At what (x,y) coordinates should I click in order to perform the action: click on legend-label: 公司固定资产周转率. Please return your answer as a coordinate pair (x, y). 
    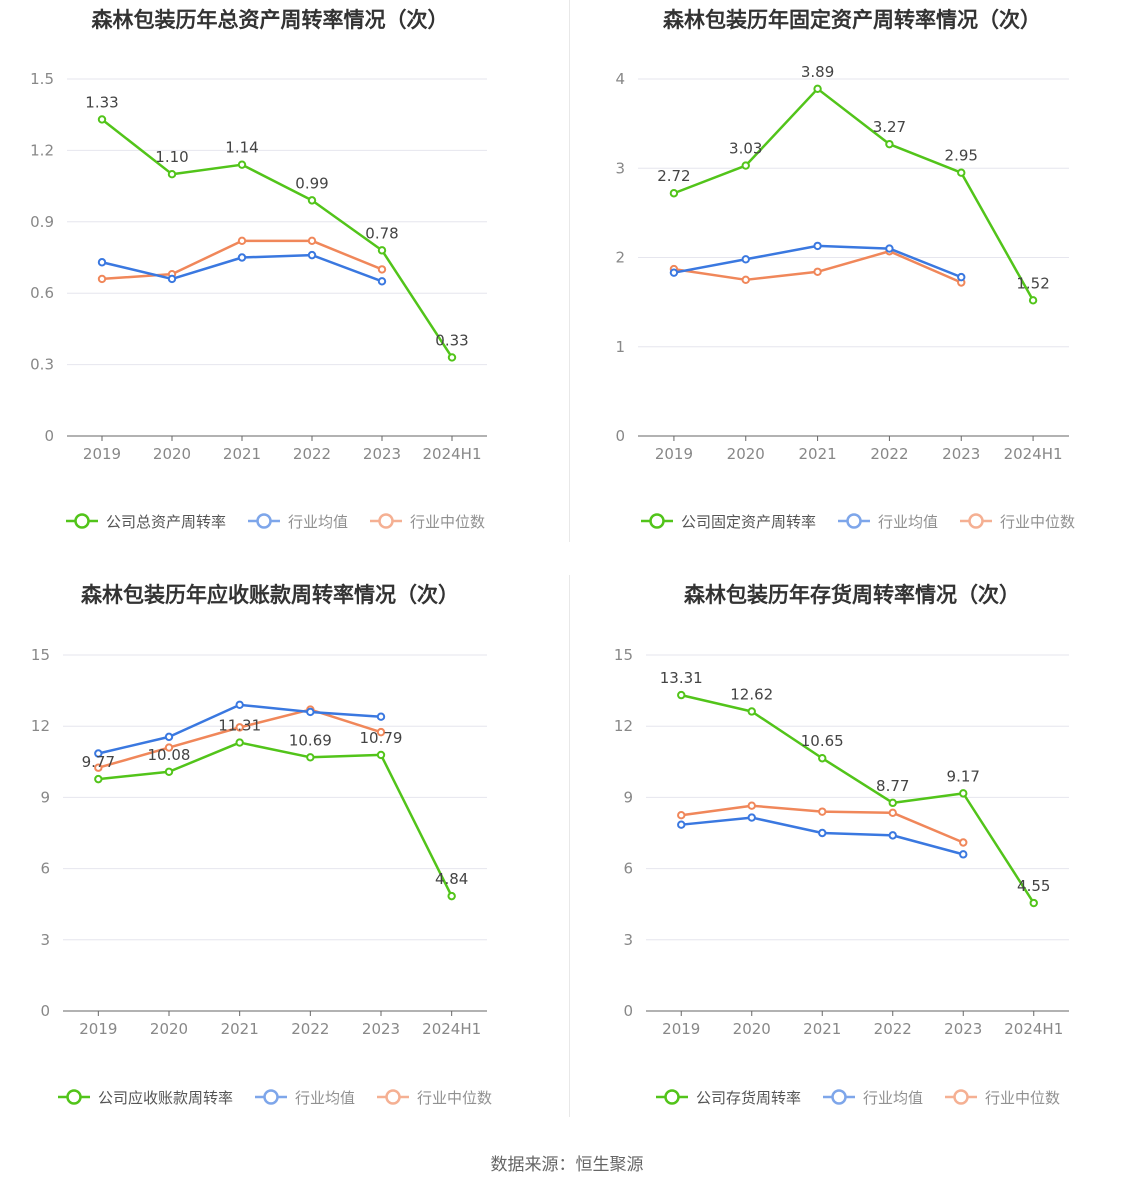
    Looking at the image, I should click on (748, 522).